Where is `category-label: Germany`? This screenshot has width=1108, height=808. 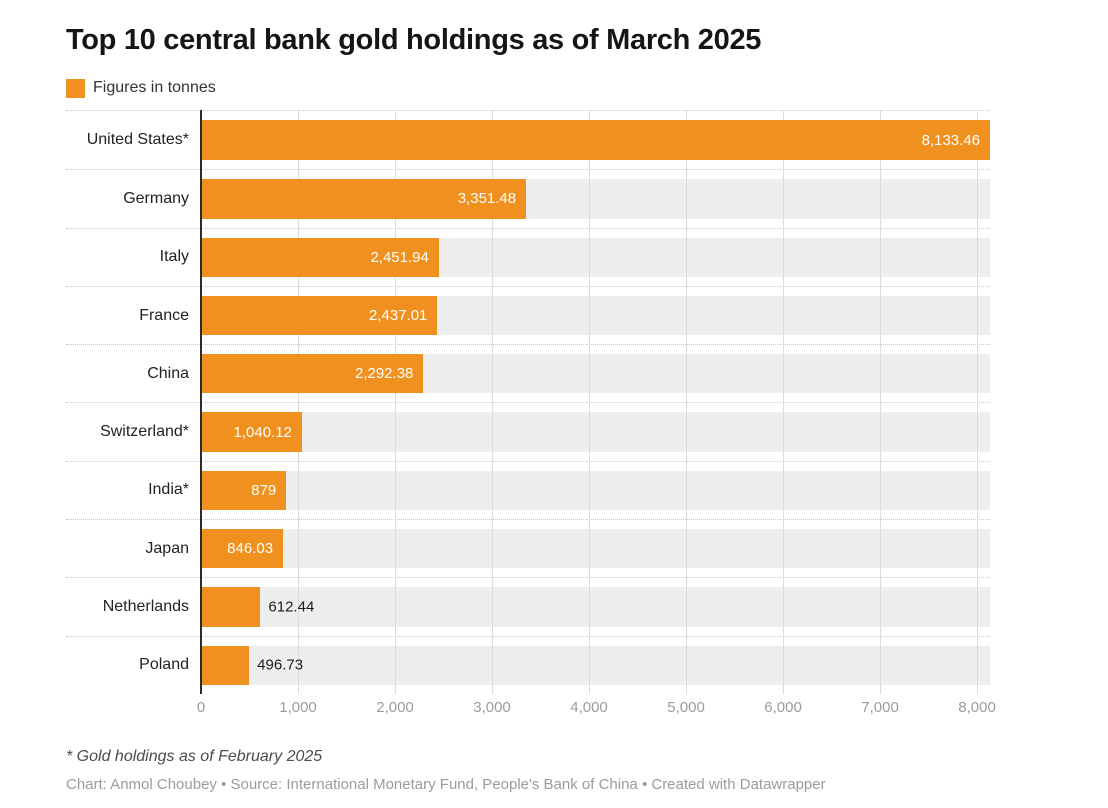
category-label: Germany is located at coordinates (156, 198).